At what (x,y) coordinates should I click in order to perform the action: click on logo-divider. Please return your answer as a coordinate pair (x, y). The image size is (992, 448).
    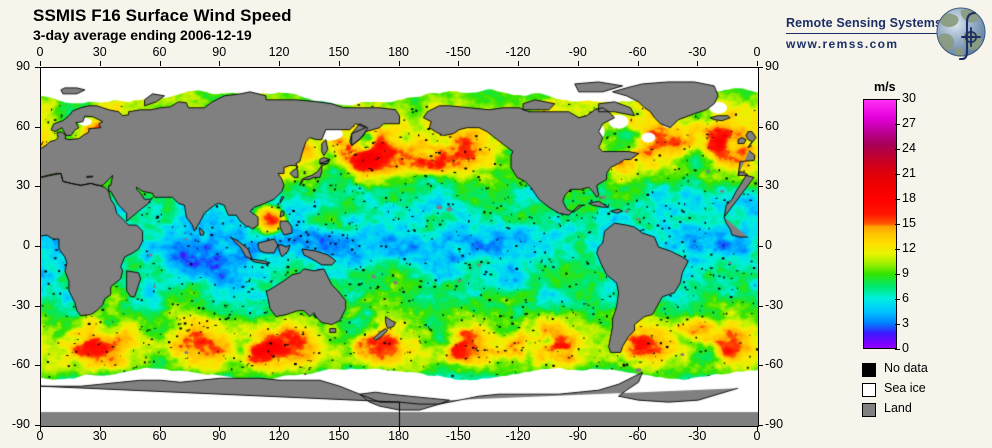
    Looking at the image, I should click on (862, 33).